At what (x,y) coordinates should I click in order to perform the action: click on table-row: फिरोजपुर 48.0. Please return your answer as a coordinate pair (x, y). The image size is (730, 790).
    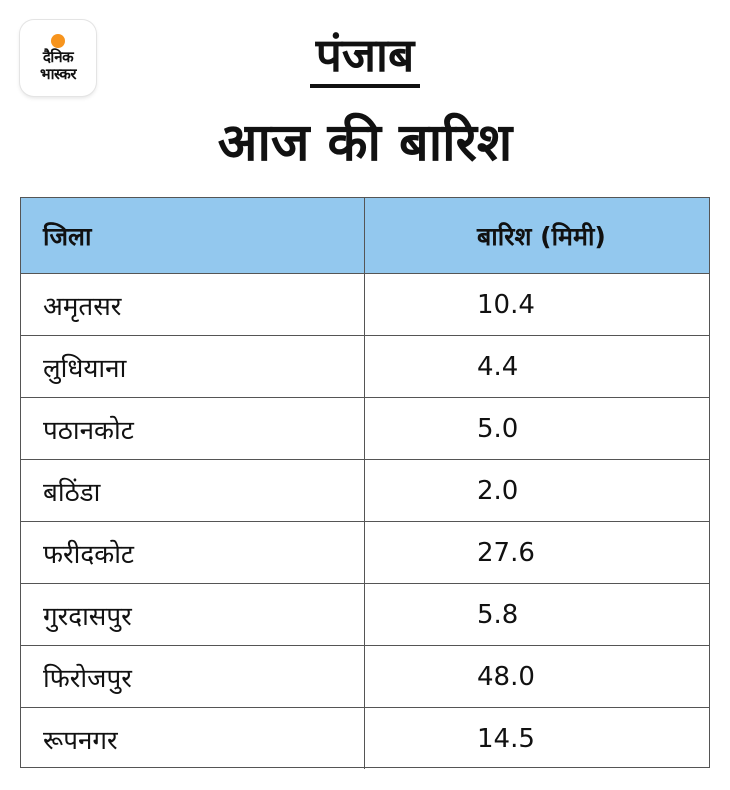
    Looking at the image, I should click on (365, 676).